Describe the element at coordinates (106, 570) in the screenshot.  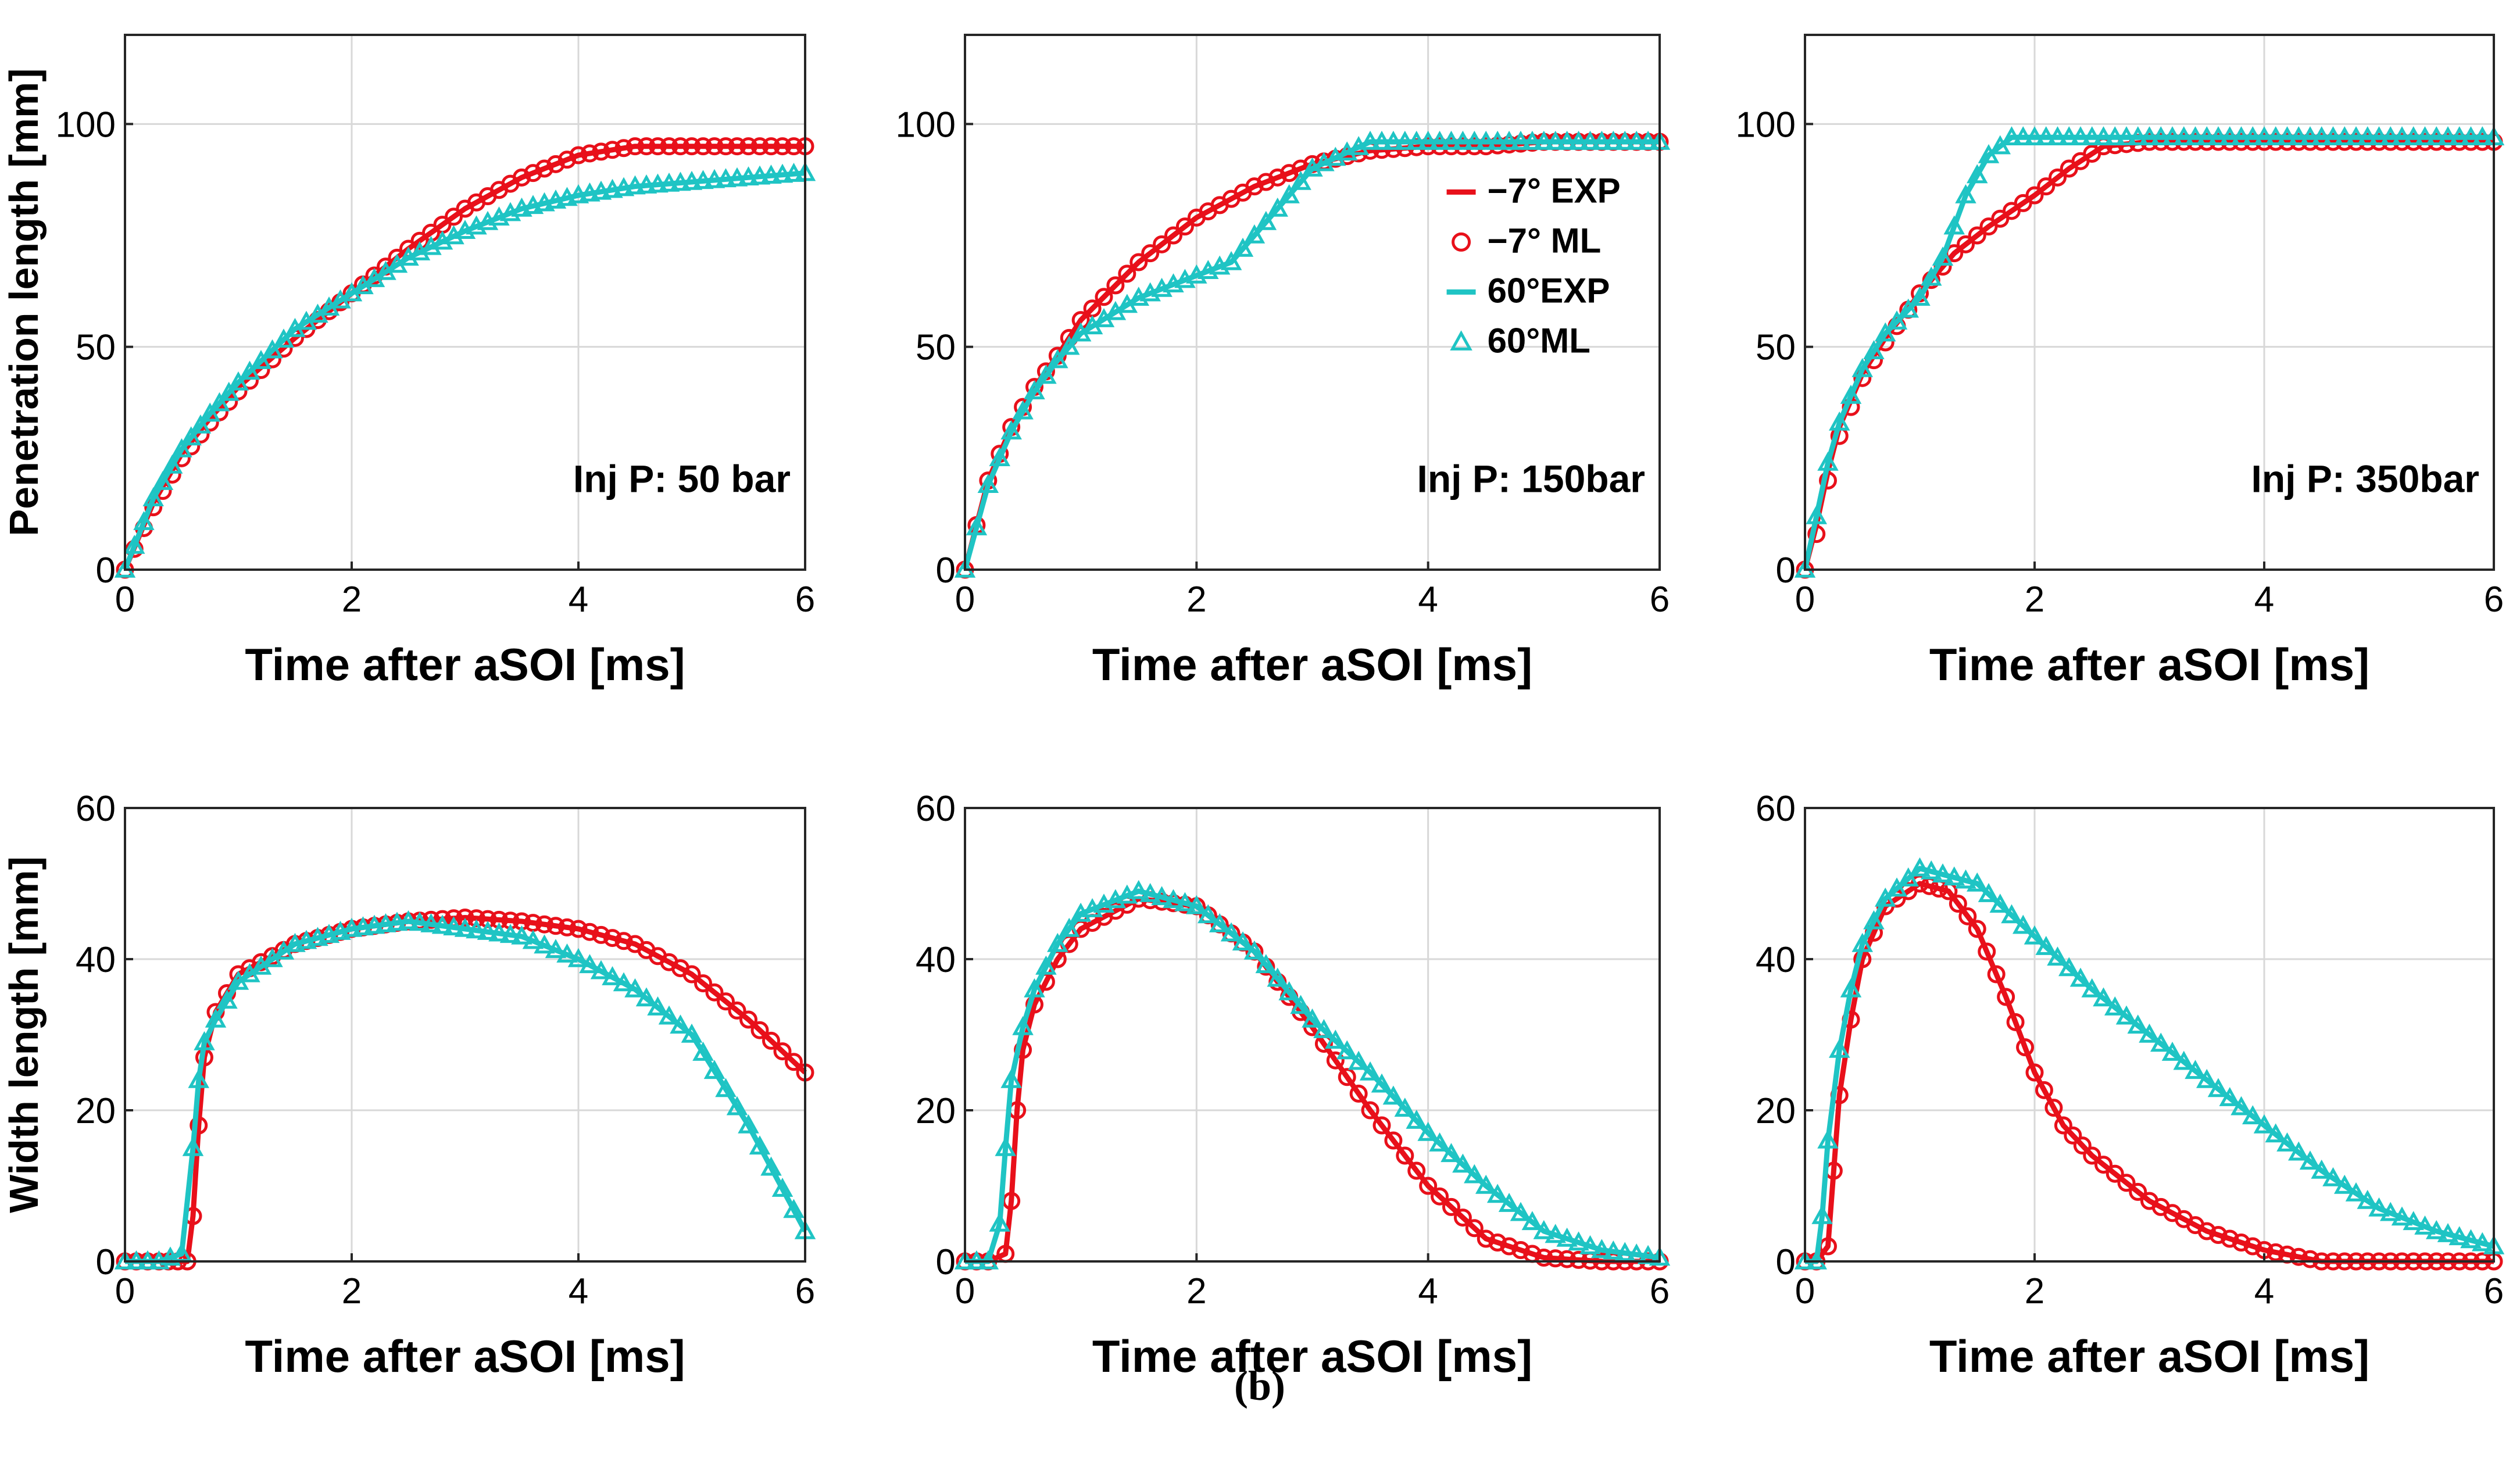
I see `y-tick-label: 0` at that location.